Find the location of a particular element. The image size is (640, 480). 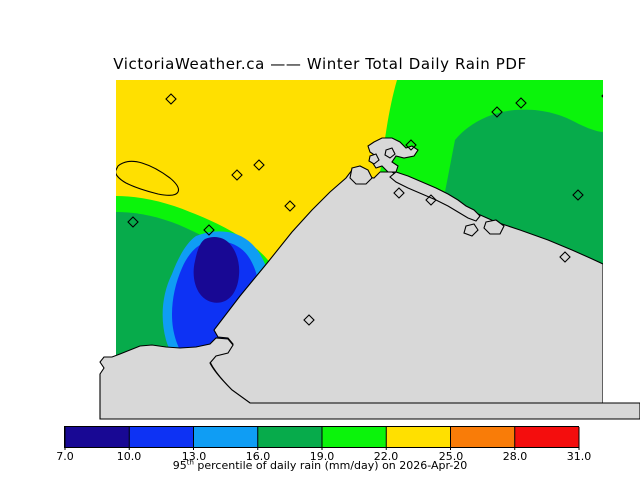

colorbar-tick-label: 10.0 is located at coordinates (129, 456).